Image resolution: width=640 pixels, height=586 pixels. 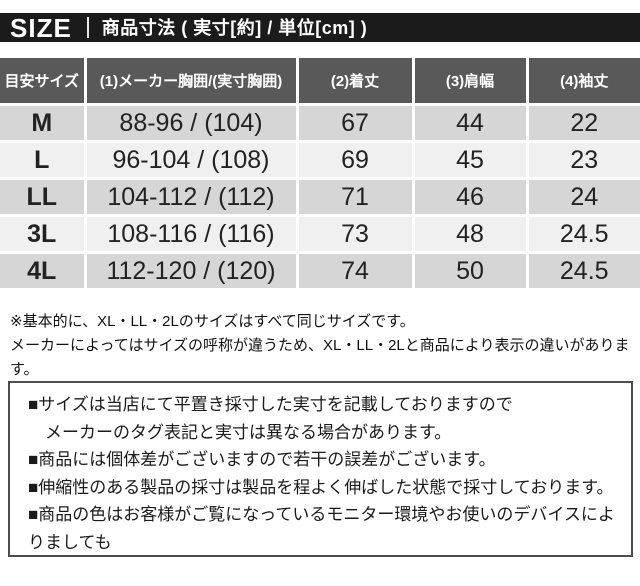 What do you see at coordinates (583, 160) in the screenshot?
I see `cell-sleeve: 23` at bounding box center [583, 160].